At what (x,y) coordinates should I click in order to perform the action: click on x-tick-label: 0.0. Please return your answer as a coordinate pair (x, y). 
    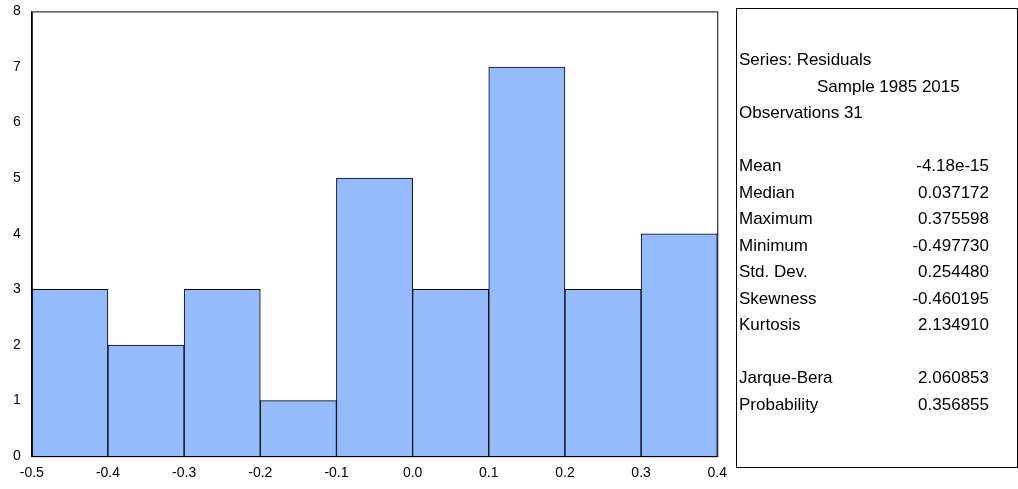
    Looking at the image, I should click on (412, 472).